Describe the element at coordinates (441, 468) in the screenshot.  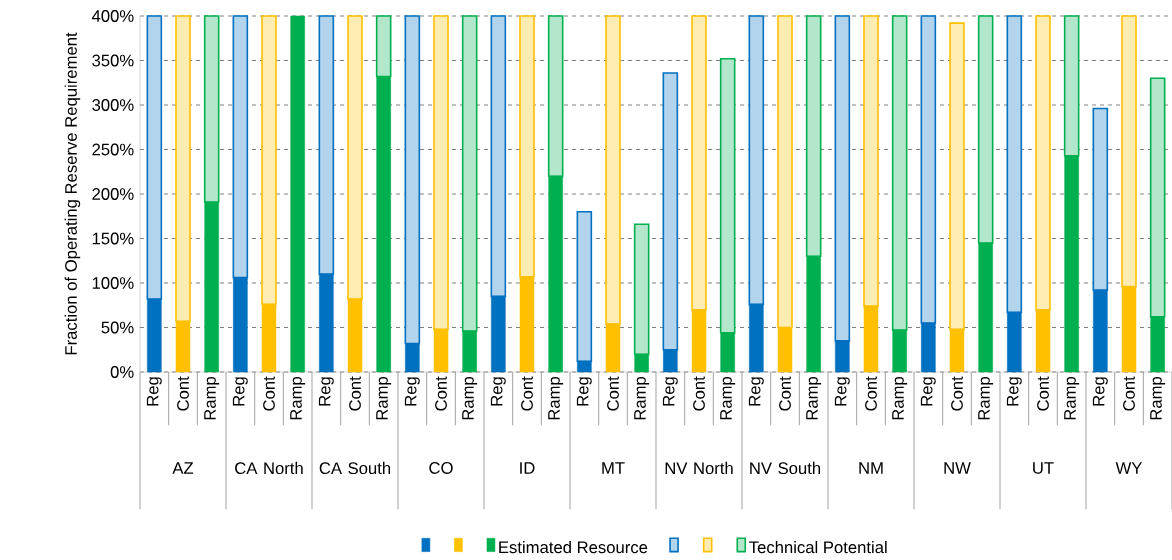
I see `text: CO` at that location.